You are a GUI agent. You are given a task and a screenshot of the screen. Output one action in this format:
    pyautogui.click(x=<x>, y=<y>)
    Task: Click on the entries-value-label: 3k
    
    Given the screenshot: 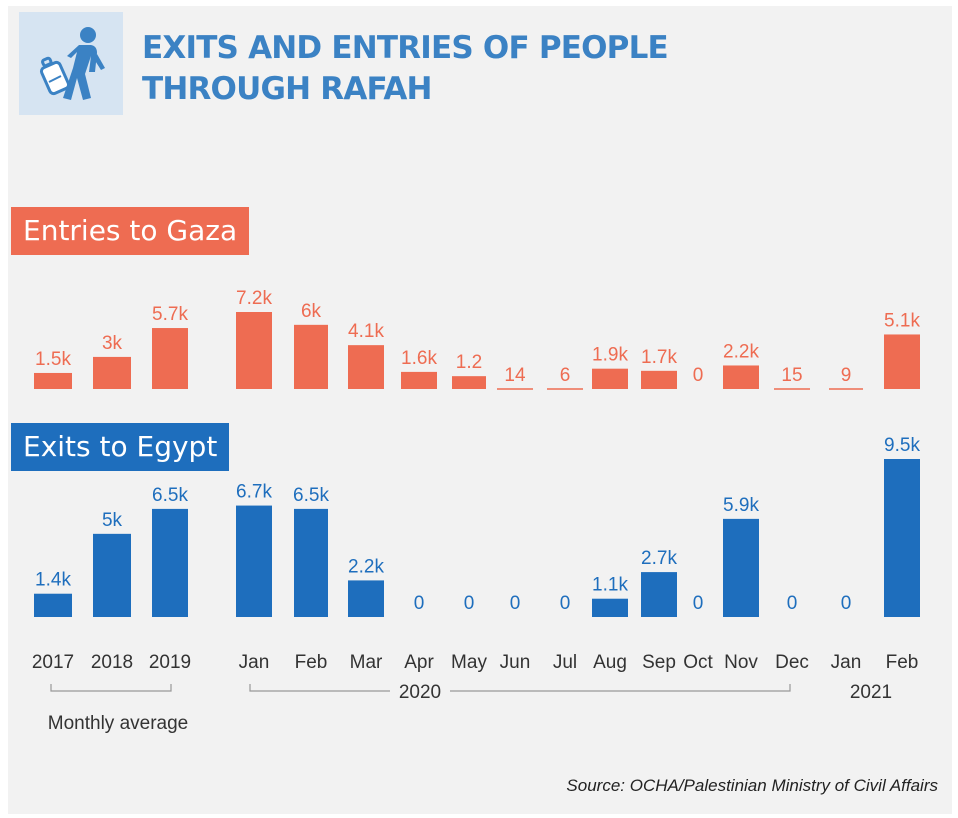 What is the action you would take?
    pyautogui.click(x=112, y=343)
    